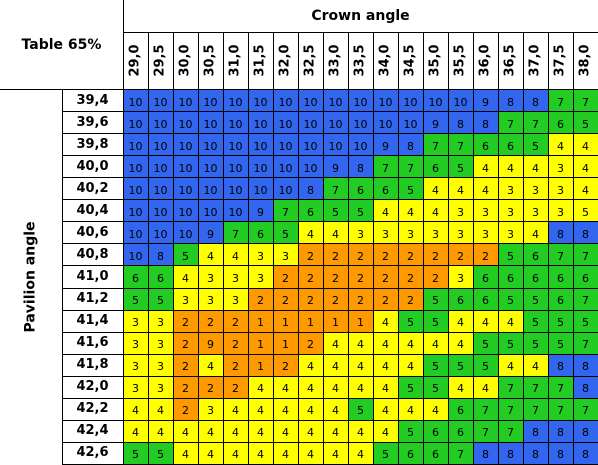  Describe the element at coordinates (286, 60) in the screenshot. I see `crown-angle-tick-label: 32,0` at that location.